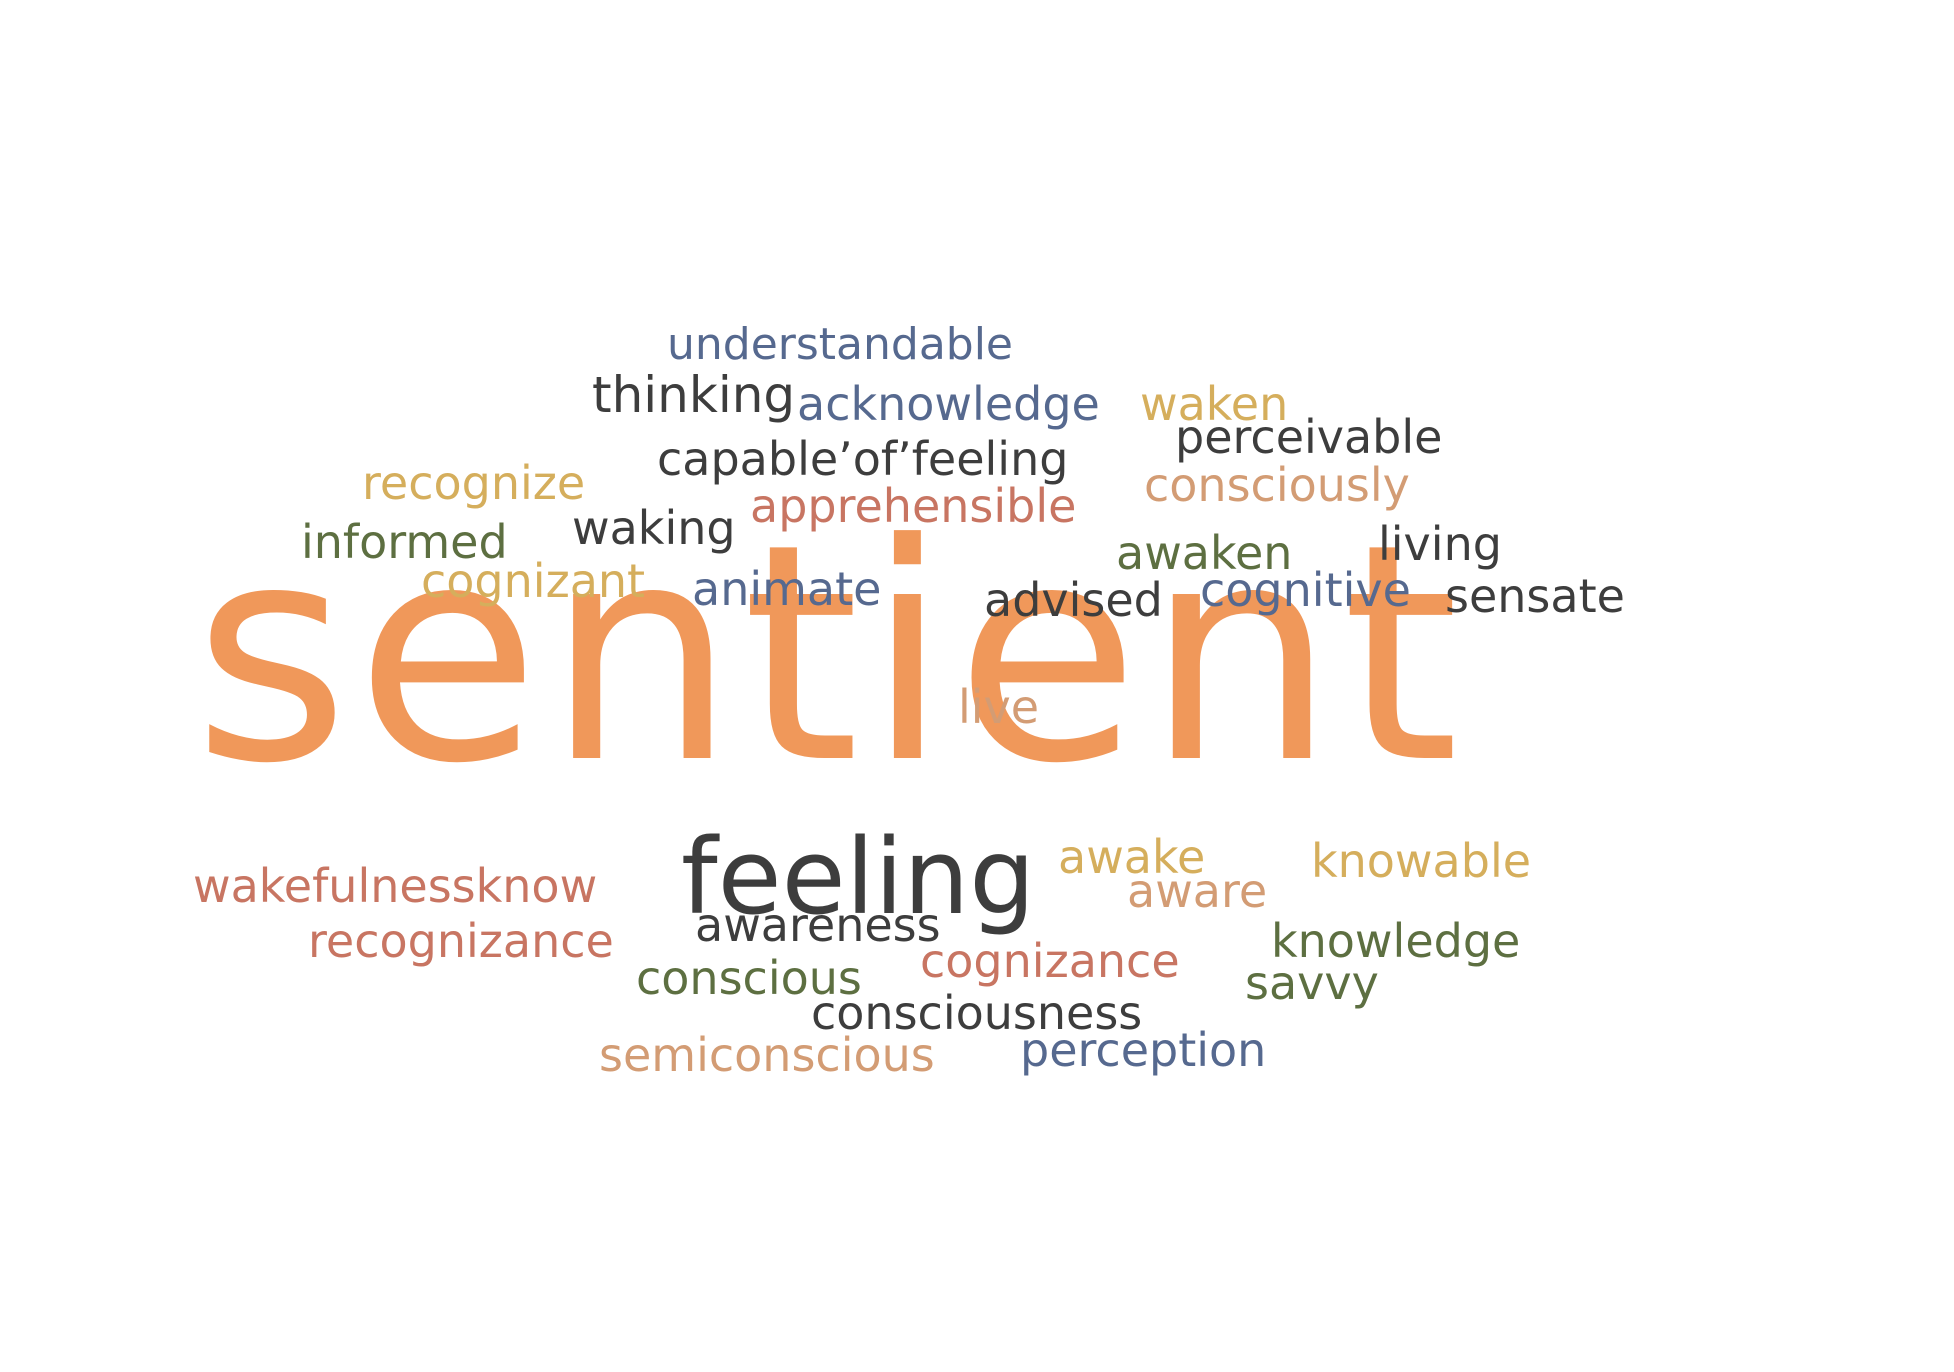 This screenshot has width=1954, height=1372. I want to click on word-savvy: savvy, so click(1312, 983).